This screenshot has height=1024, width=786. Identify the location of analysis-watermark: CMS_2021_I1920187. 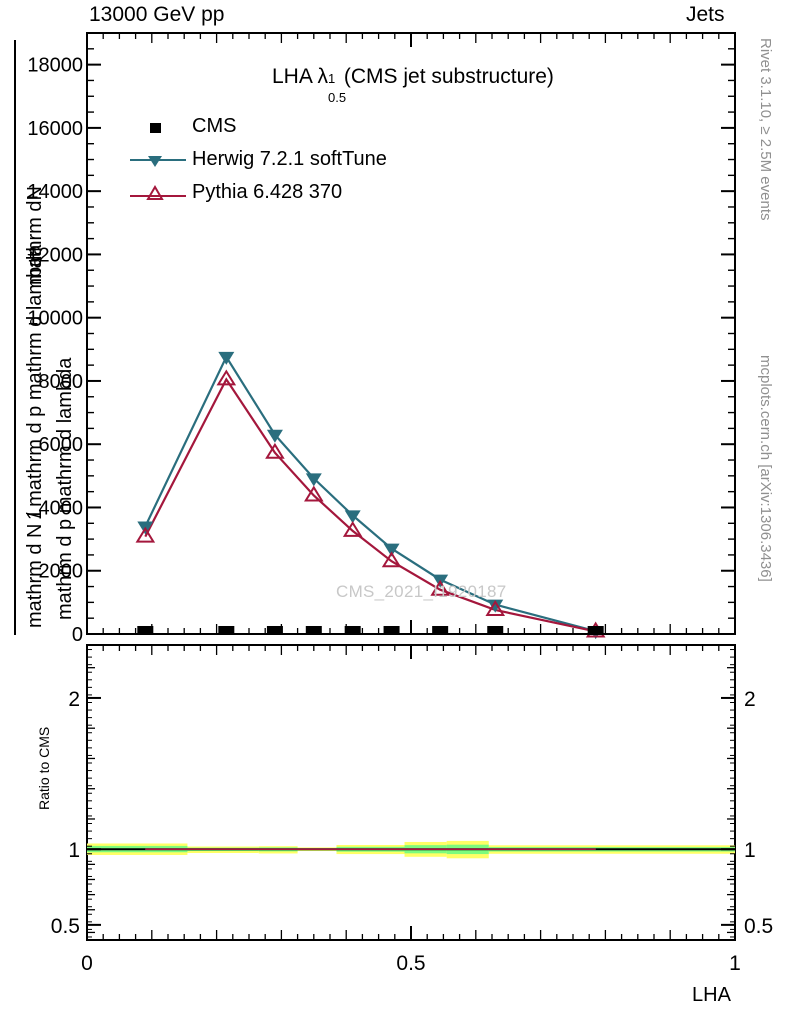
(421, 591).